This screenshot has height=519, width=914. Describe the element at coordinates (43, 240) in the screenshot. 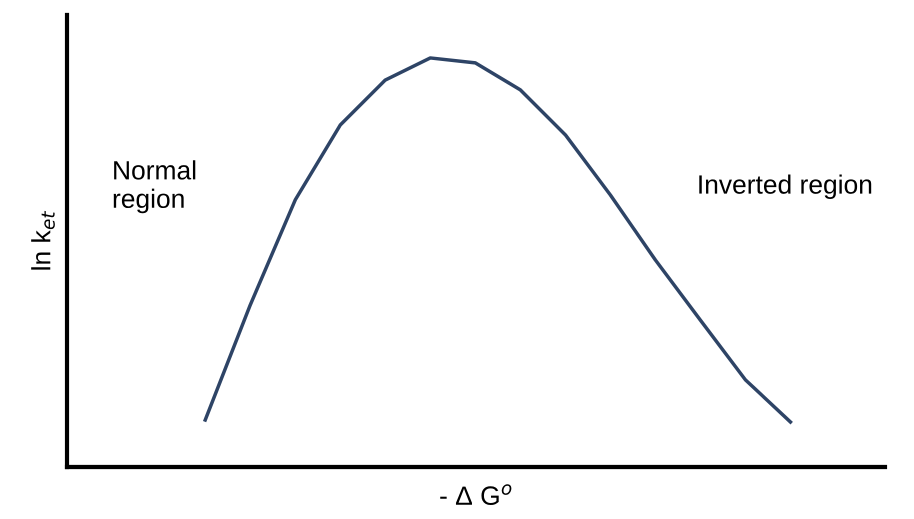

I see `y-axis-title: ln k$_{et}$` at that location.